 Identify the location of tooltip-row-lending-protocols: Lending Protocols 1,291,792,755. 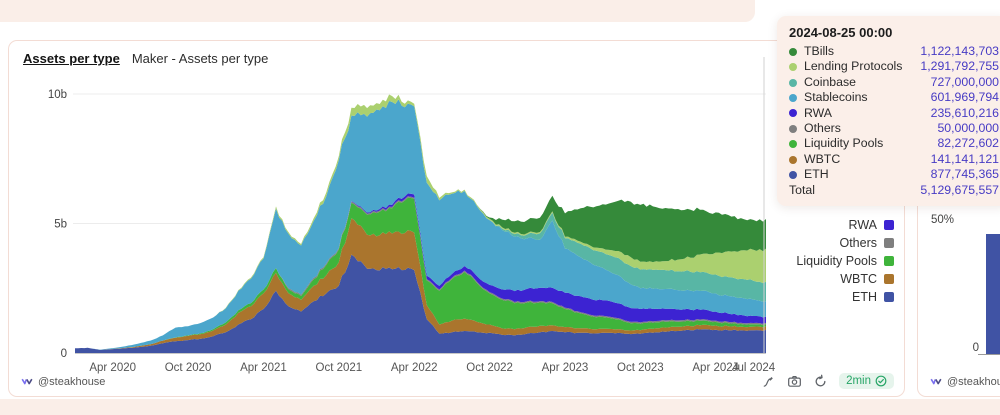
(894, 66).